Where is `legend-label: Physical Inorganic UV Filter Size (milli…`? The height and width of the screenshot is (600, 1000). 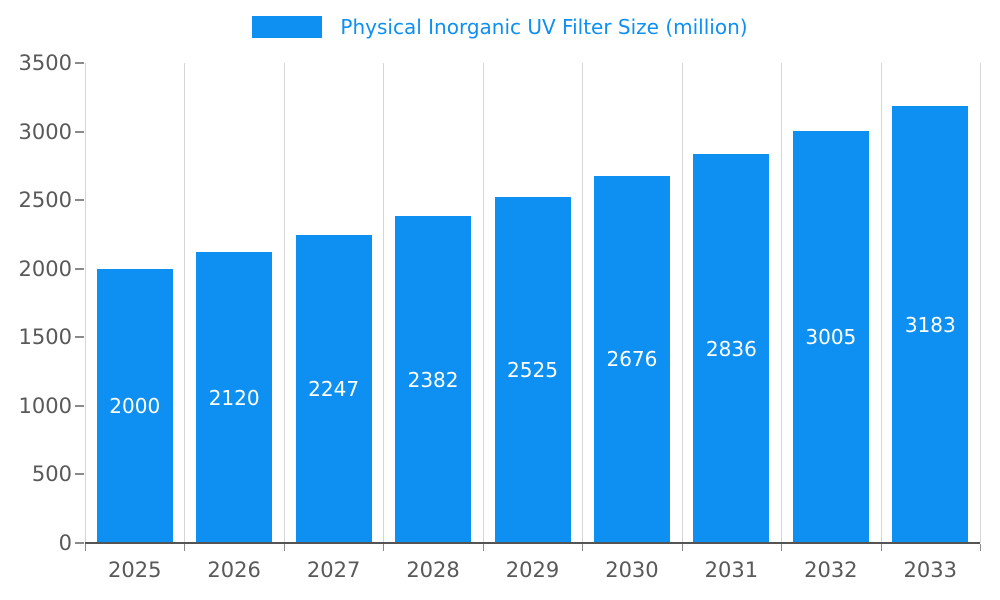 legend-label: Physical Inorganic UV Filter Size (milli… is located at coordinates (544, 27).